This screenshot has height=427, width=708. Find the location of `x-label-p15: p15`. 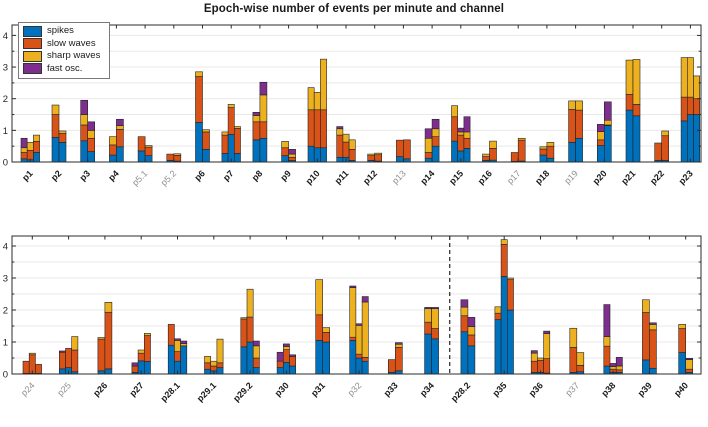

x-label-p15: p15 is located at coordinates (456, 177).